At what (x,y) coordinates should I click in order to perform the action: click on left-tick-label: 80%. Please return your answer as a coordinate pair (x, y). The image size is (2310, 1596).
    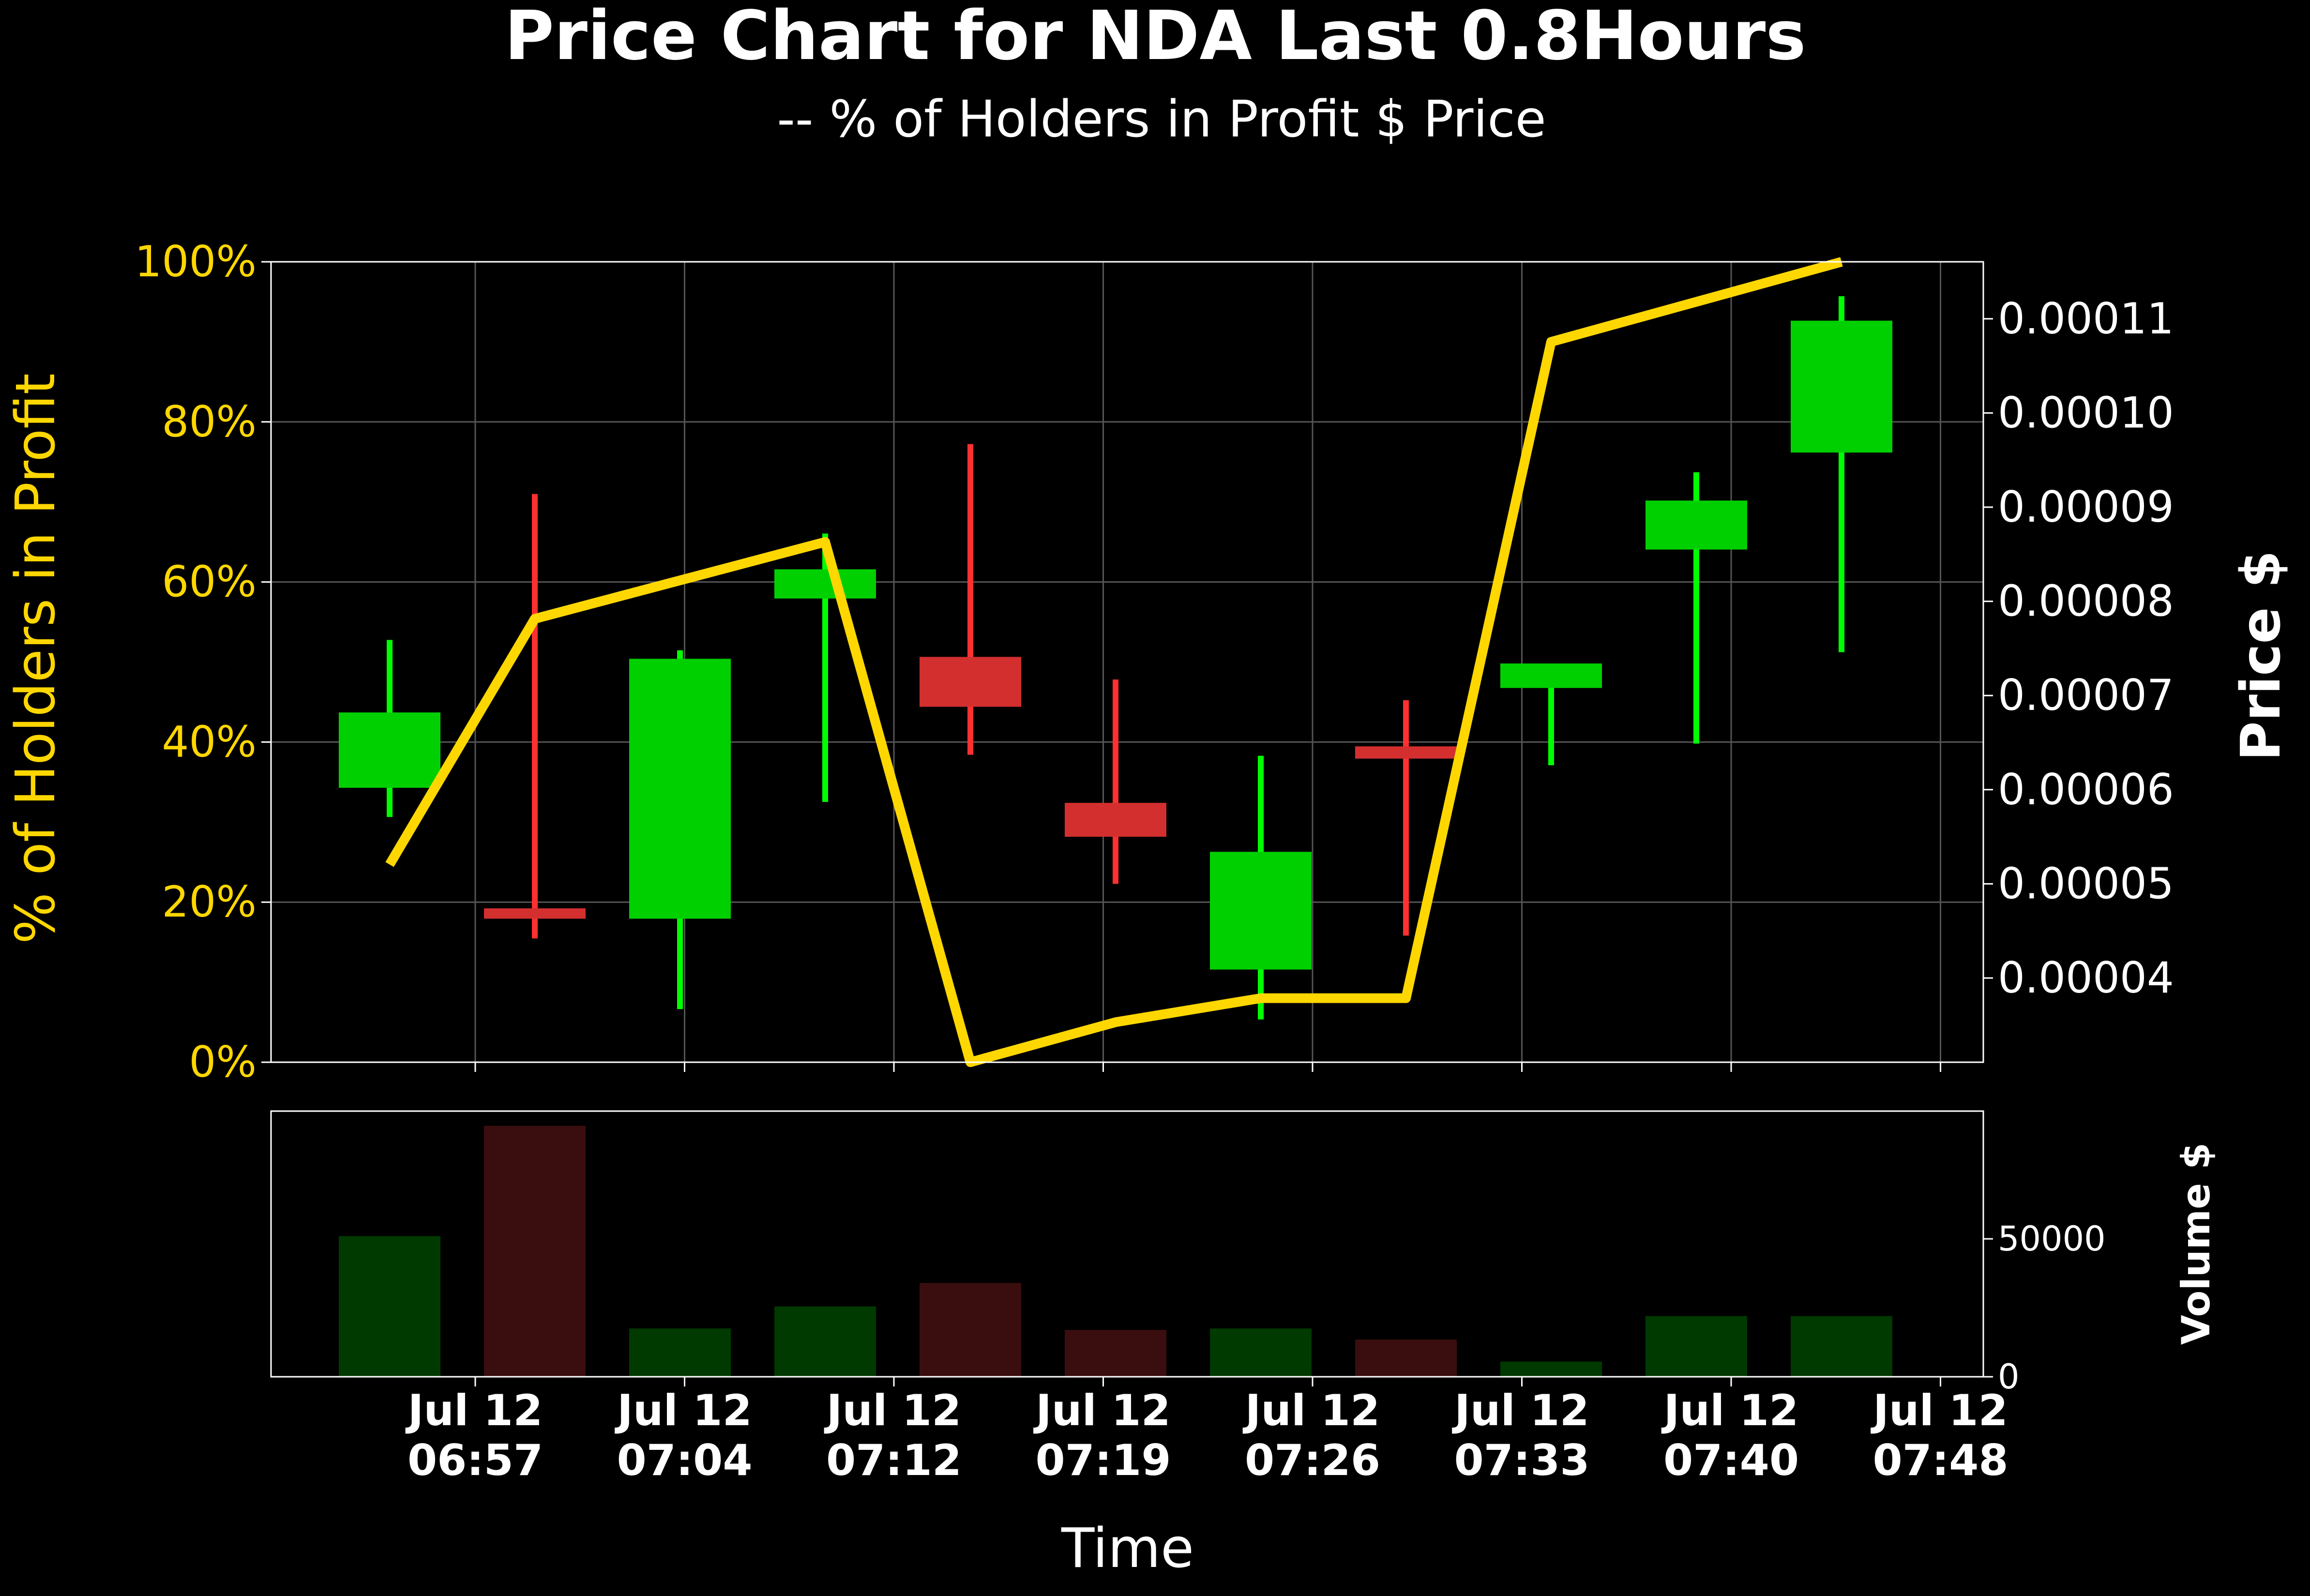
    Looking at the image, I should click on (209, 422).